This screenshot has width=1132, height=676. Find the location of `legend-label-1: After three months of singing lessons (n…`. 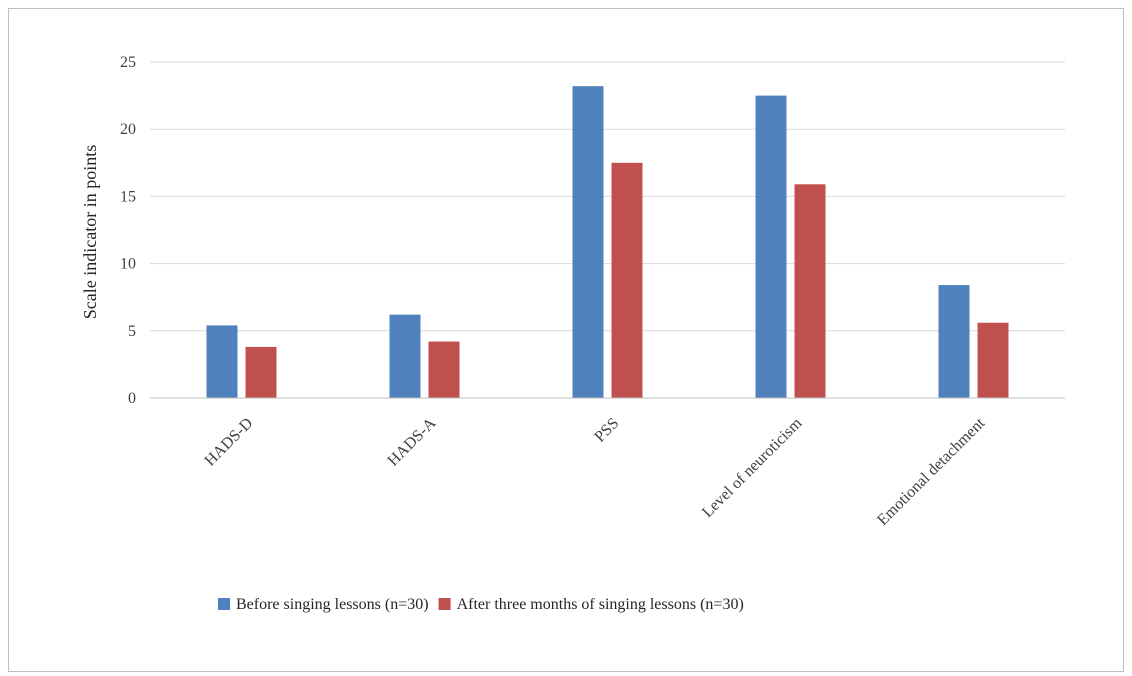

legend-label-1: After three months of singing lessons (n… is located at coordinates (600, 604).